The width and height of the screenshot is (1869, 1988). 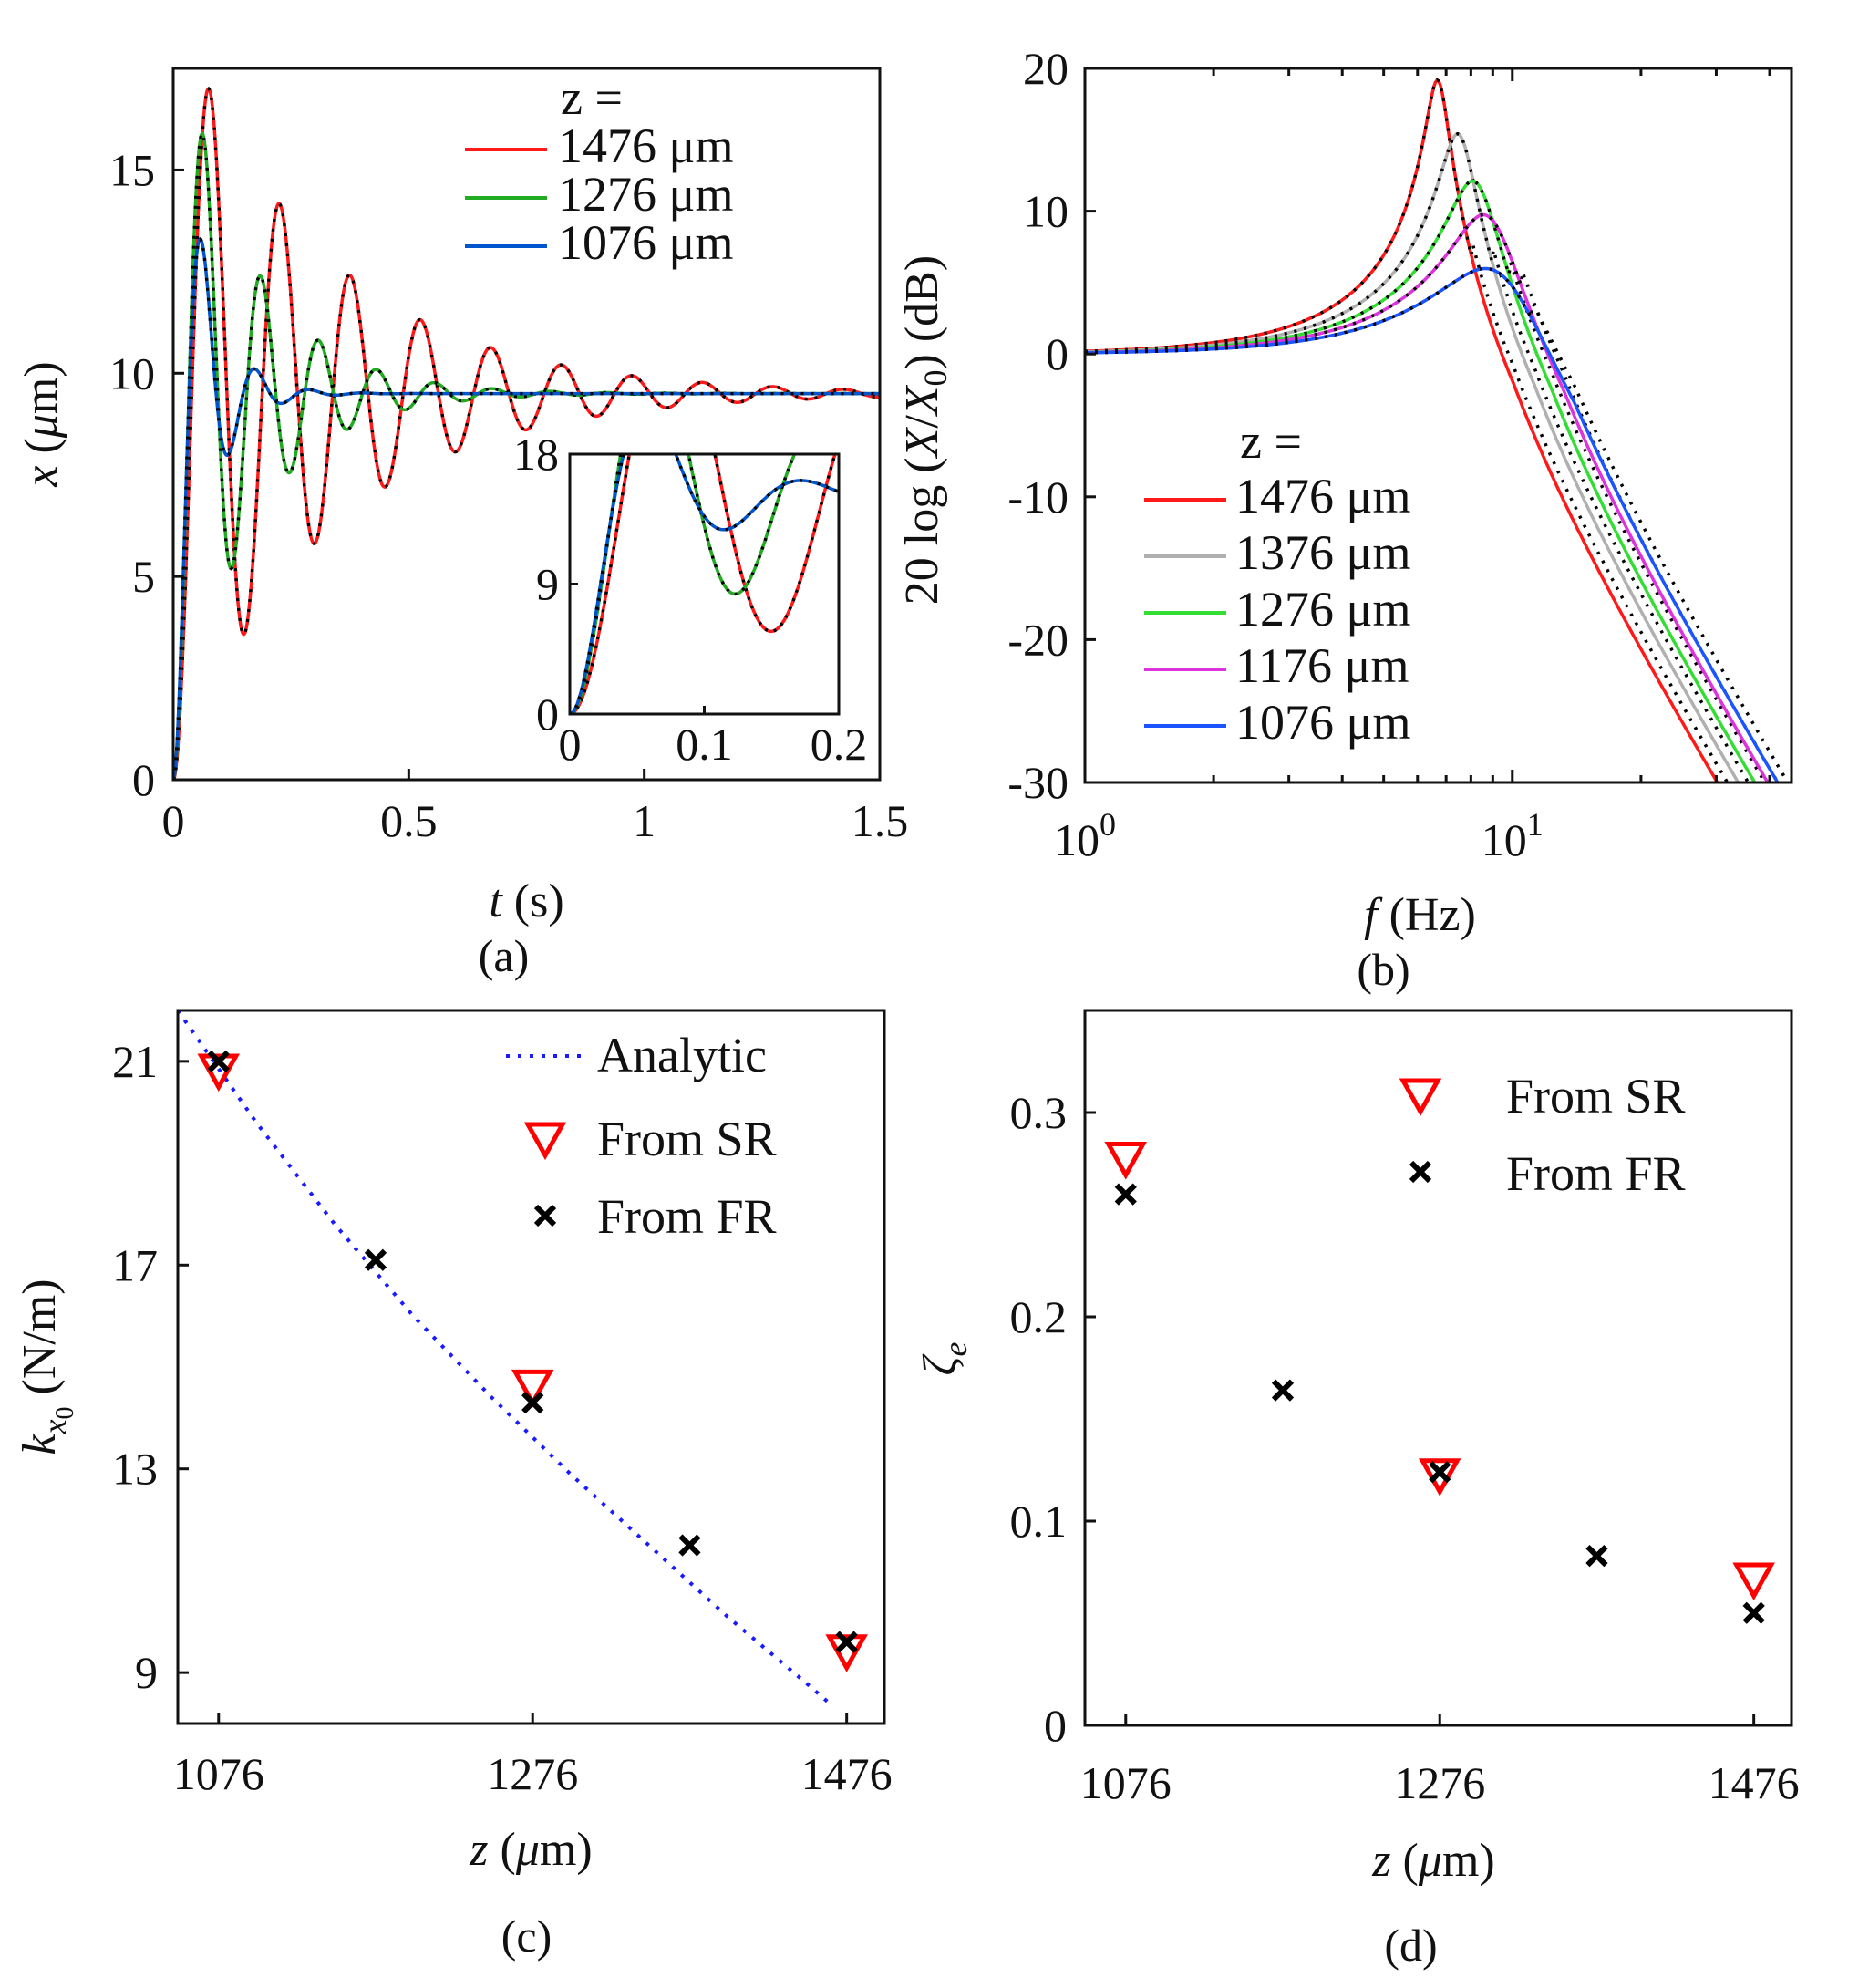 I want to click on x-tick-label: 0, so click(x=173, y=820).